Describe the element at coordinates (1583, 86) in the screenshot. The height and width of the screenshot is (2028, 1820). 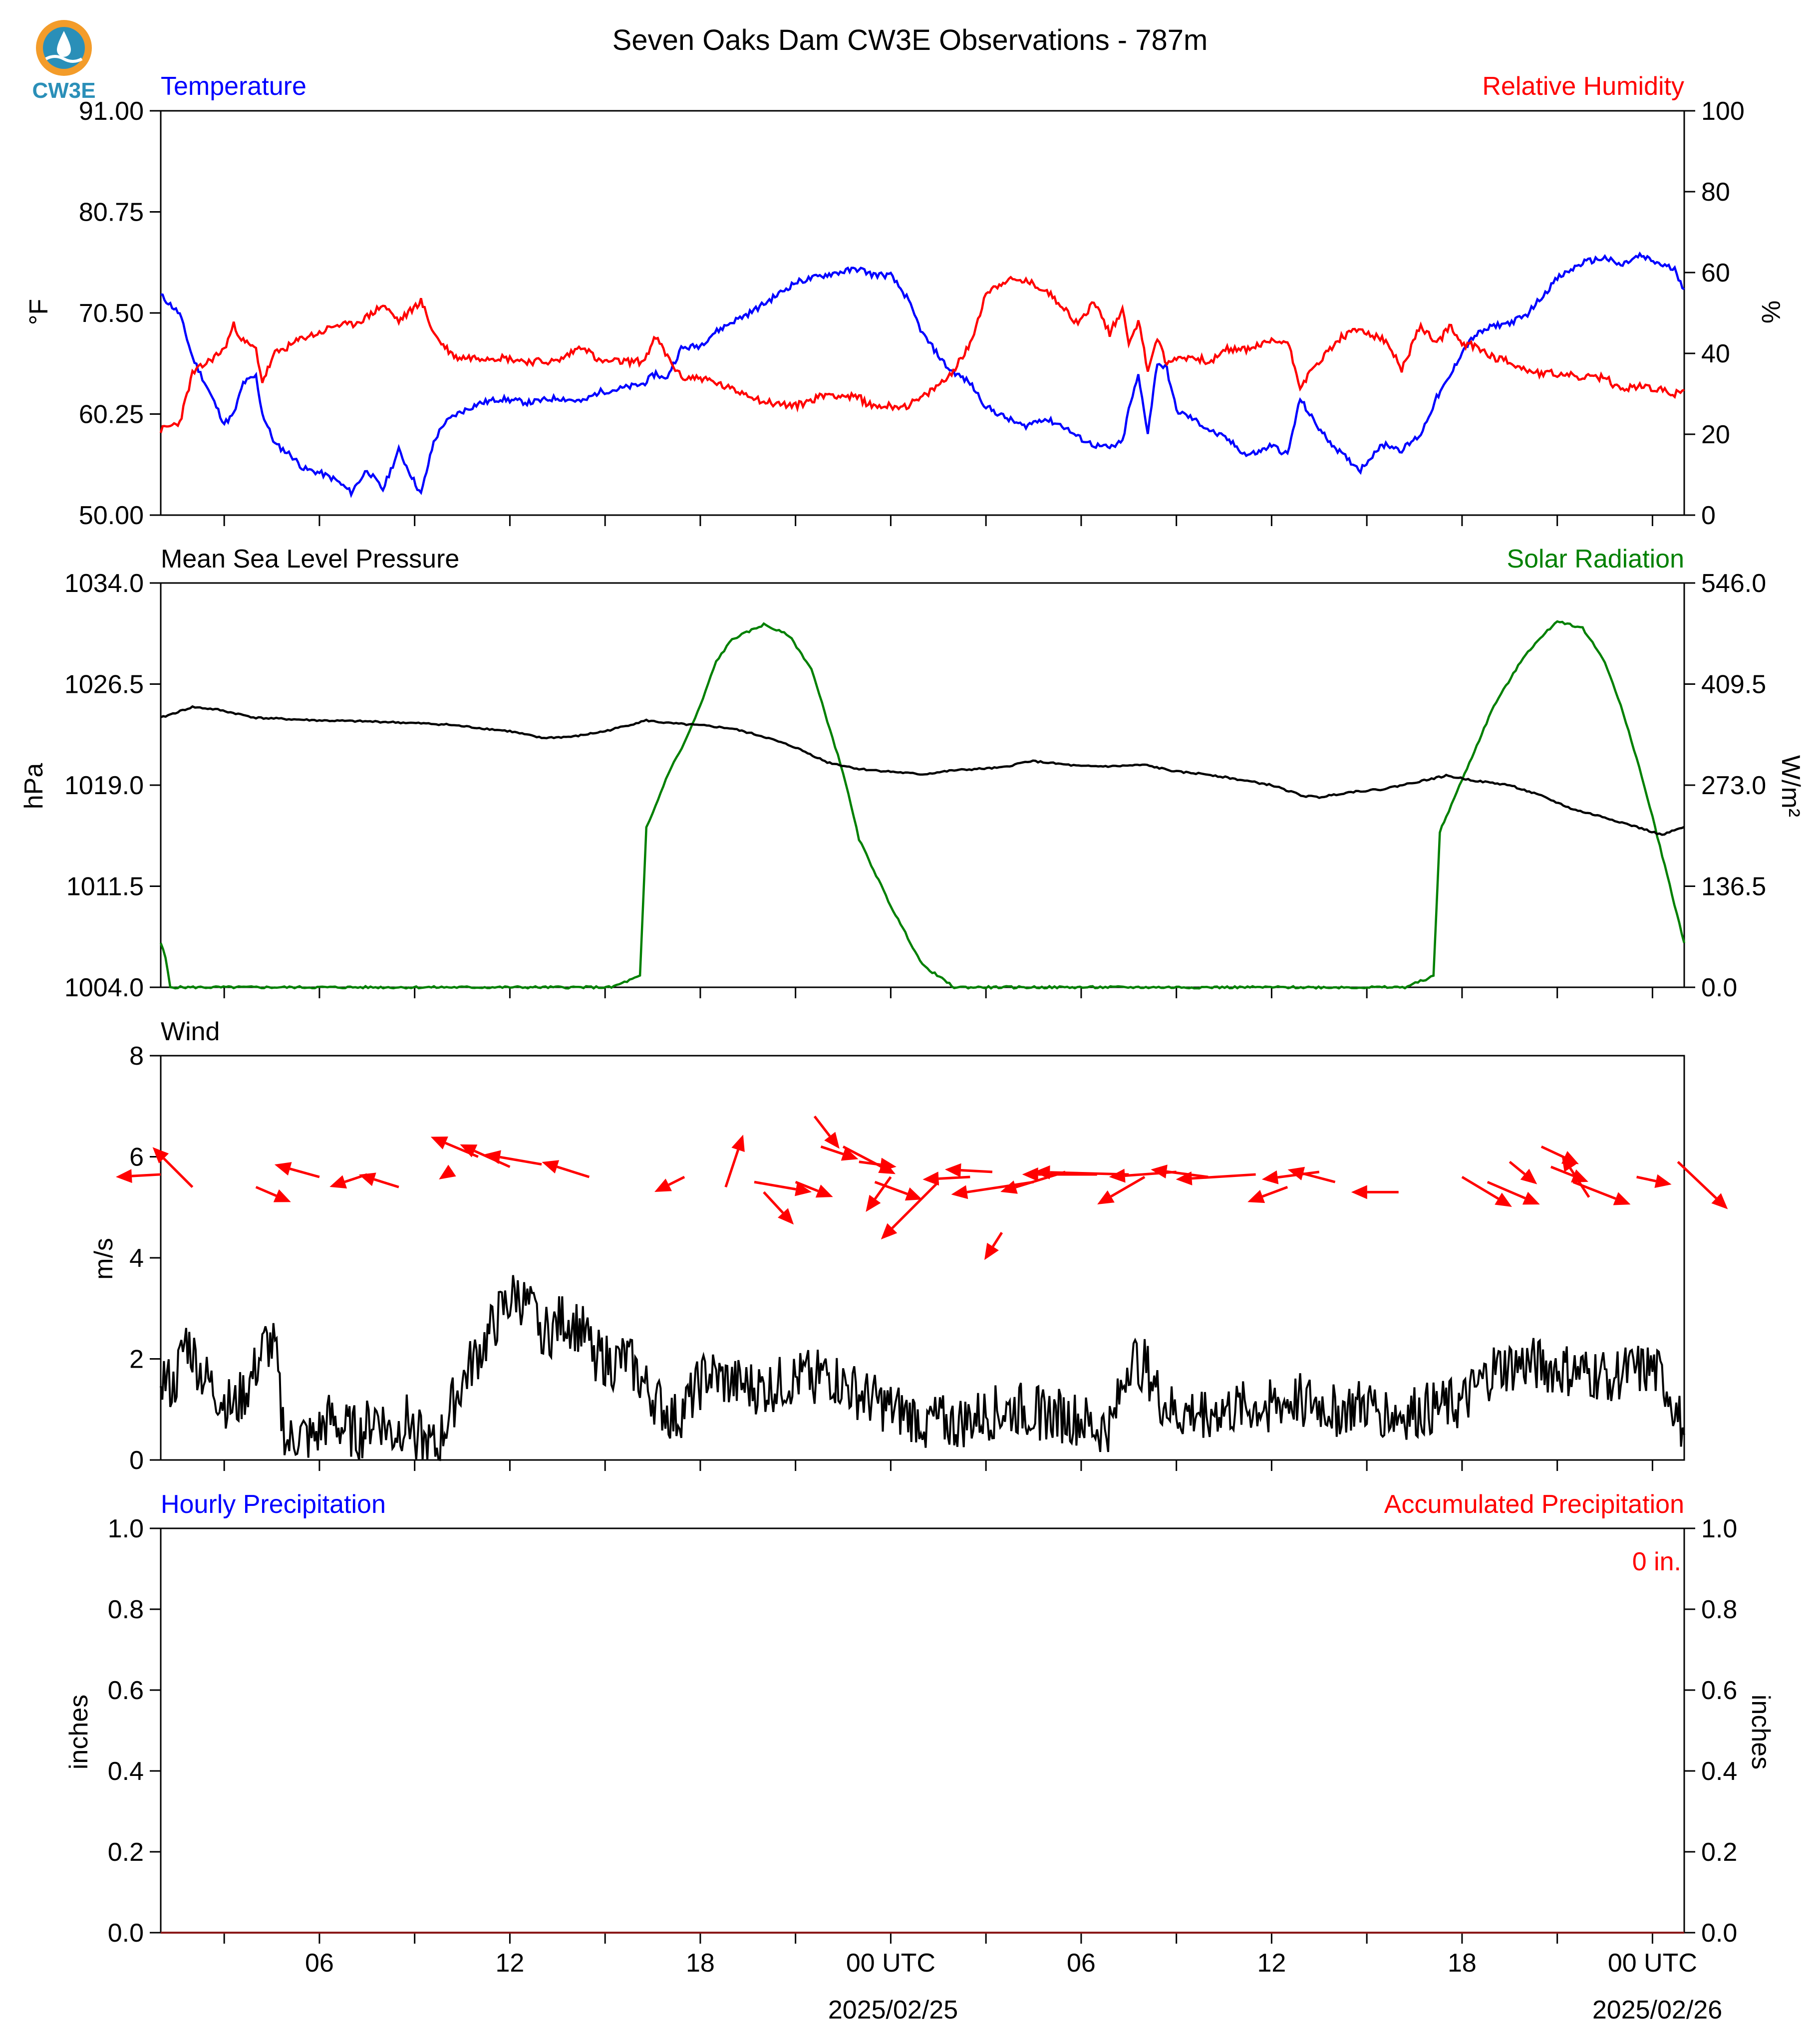
I see `humidity-title: Relative Humidity` at that location.